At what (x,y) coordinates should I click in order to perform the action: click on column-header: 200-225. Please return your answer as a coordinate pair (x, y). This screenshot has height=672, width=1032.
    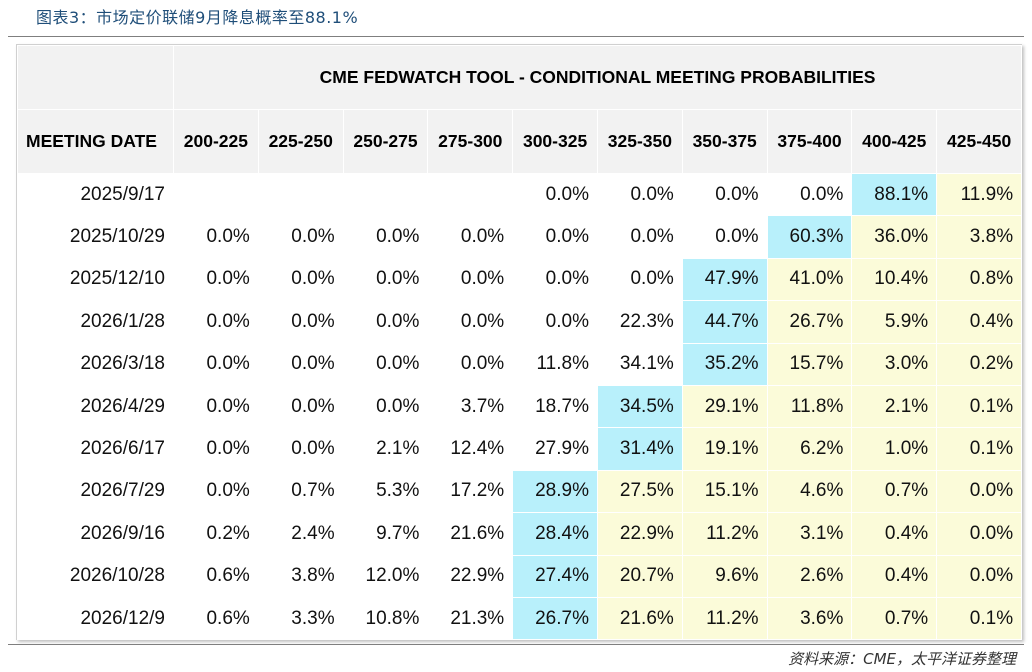
    Looking at the image, I should click on (216, 141).